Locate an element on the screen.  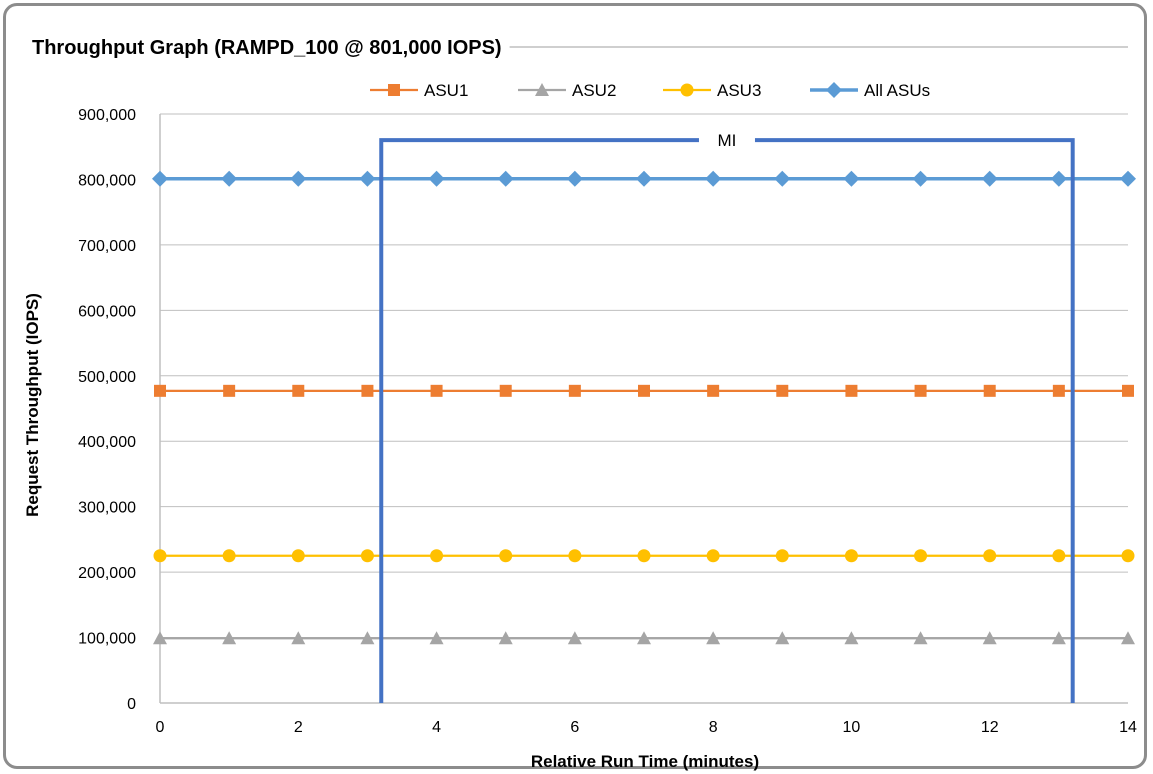
y-tick-label: 500,000 is located at coordinates (107, 377).